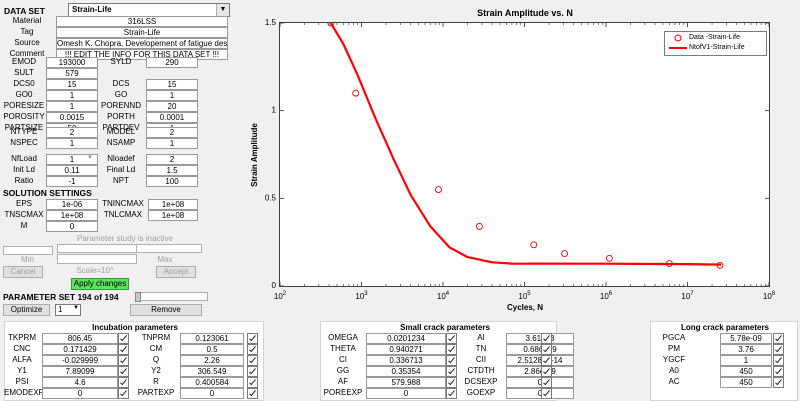 The width and height of the screenshot is (800, 401). What do you see at coordinates (172, 62) in the screenshot?
I see `param-field: 290` at bounding box center [172, 62].